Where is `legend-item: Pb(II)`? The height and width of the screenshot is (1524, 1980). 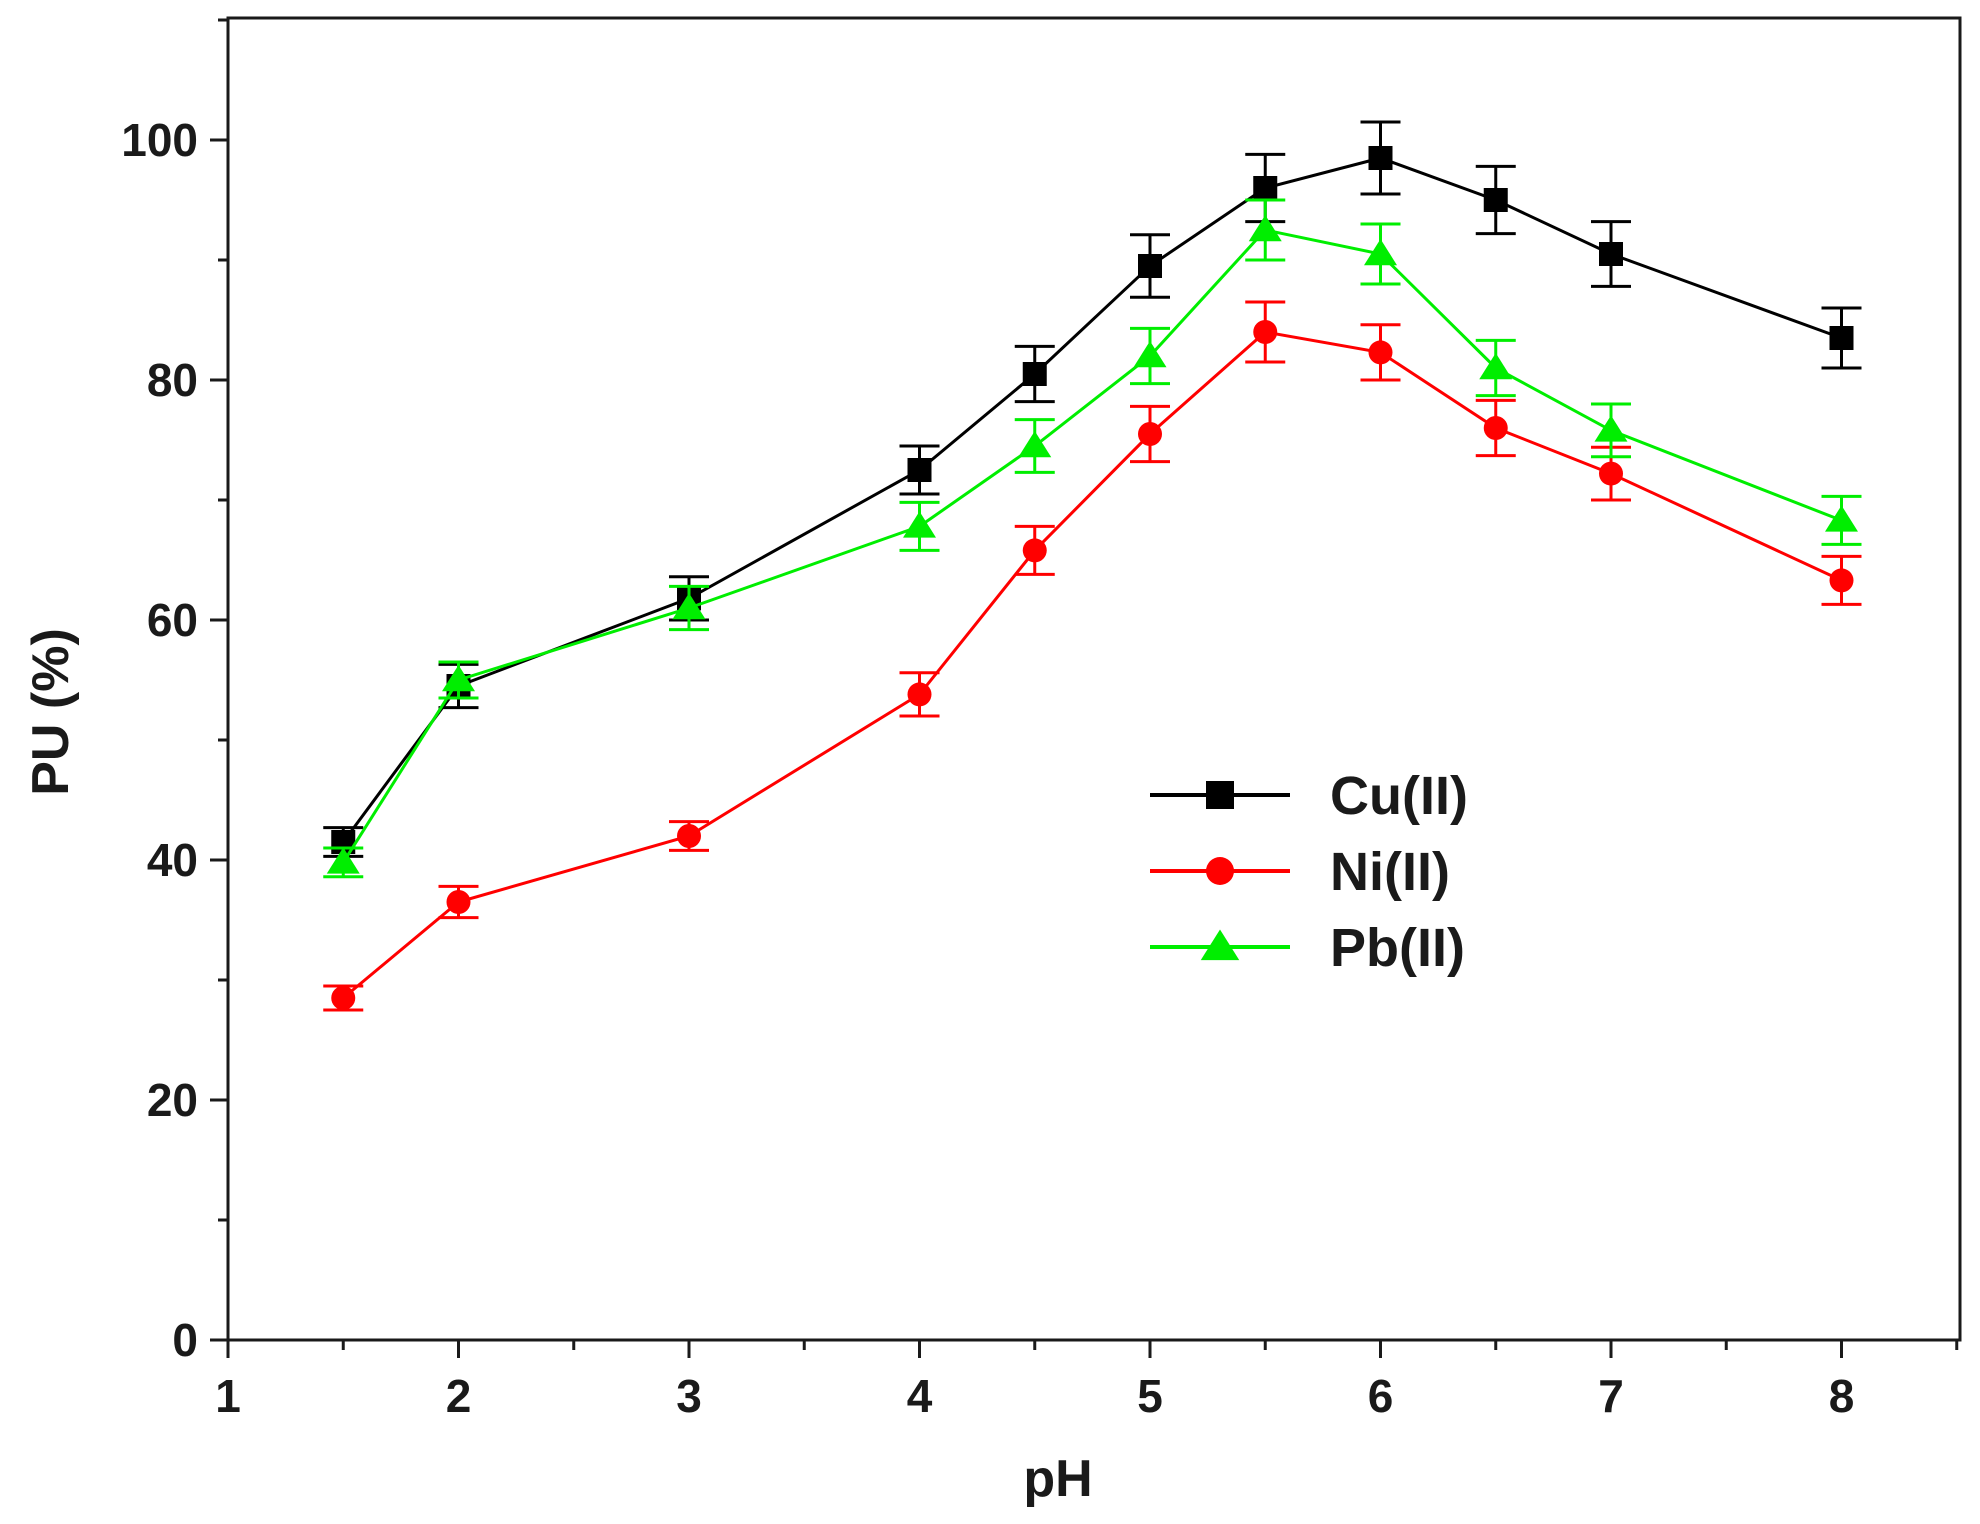 legend-item: Pb(II) is located at coordinates (1307, 948).